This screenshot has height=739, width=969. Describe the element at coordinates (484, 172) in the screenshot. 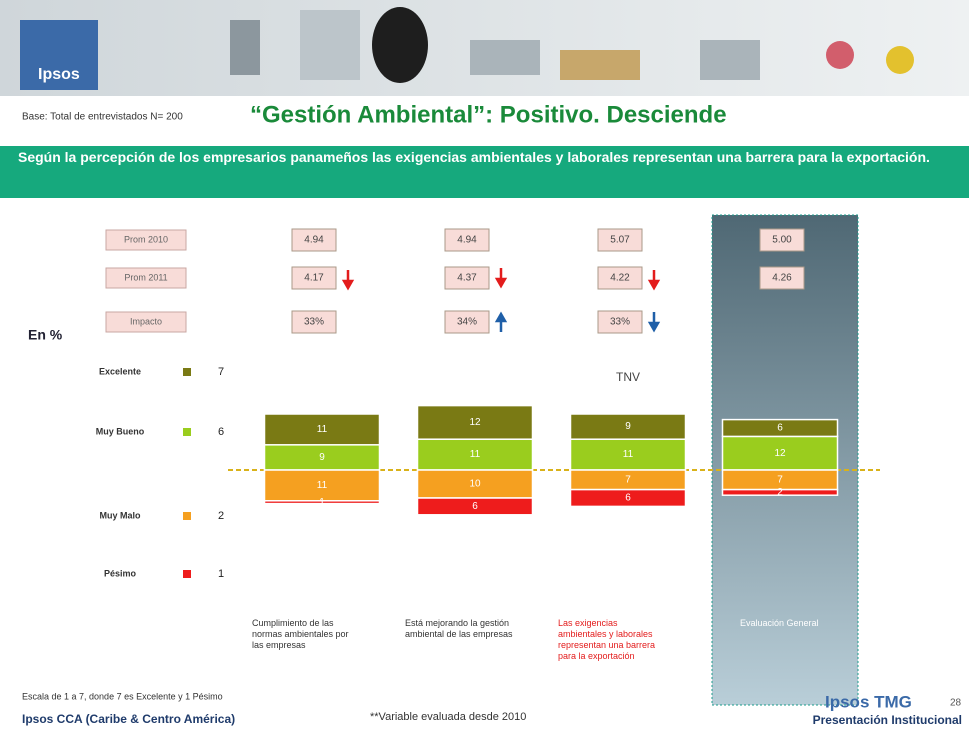

I see `banner` at that location.